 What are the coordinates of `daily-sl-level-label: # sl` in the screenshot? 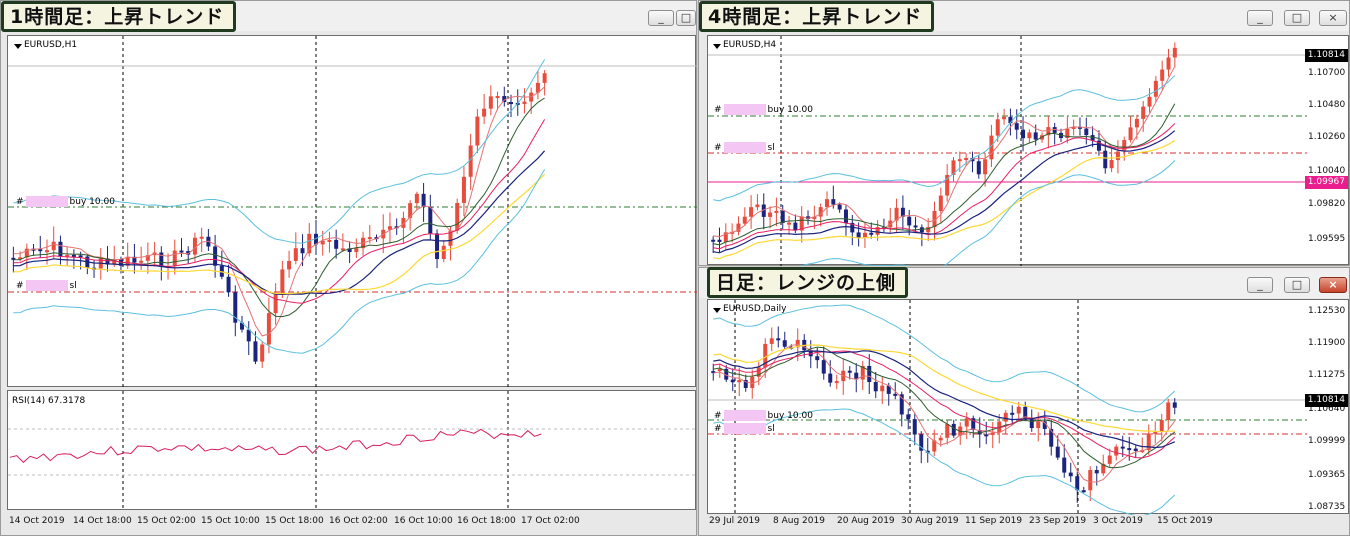 It's located at (744, 428).